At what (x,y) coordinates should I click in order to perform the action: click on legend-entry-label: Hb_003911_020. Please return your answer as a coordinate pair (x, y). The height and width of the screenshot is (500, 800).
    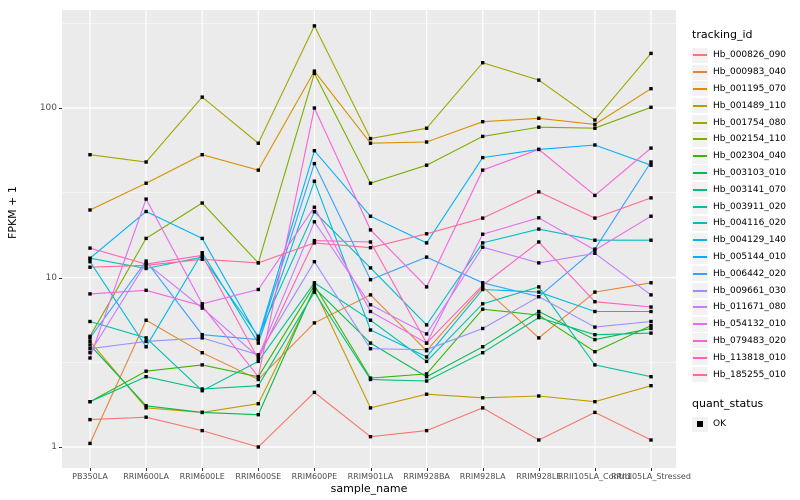
    Looking at the image, I should click on (750, 206).